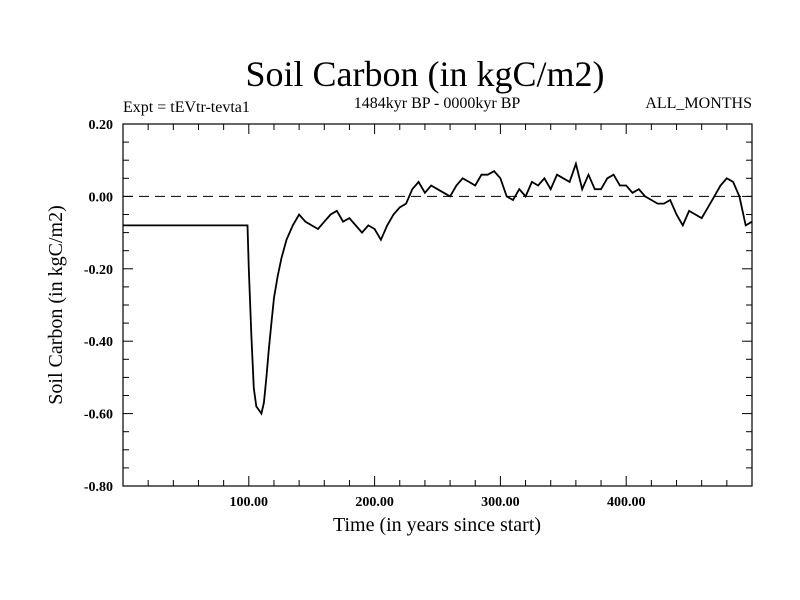  What do you see at coordinates (98, 487) in the screenshot?
I see `y-tick-label: -0.80` at bounding box center [98, 487].